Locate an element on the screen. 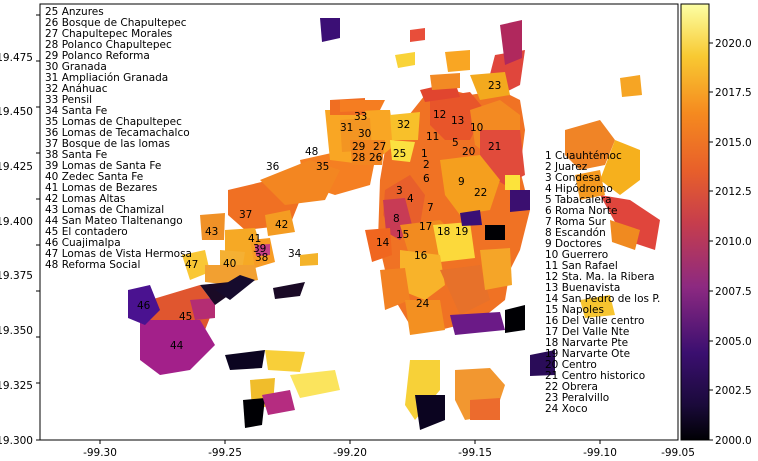 The width and height of the screenshot is (758, 461). region-label: 15 is located at coordinates (402, 235).